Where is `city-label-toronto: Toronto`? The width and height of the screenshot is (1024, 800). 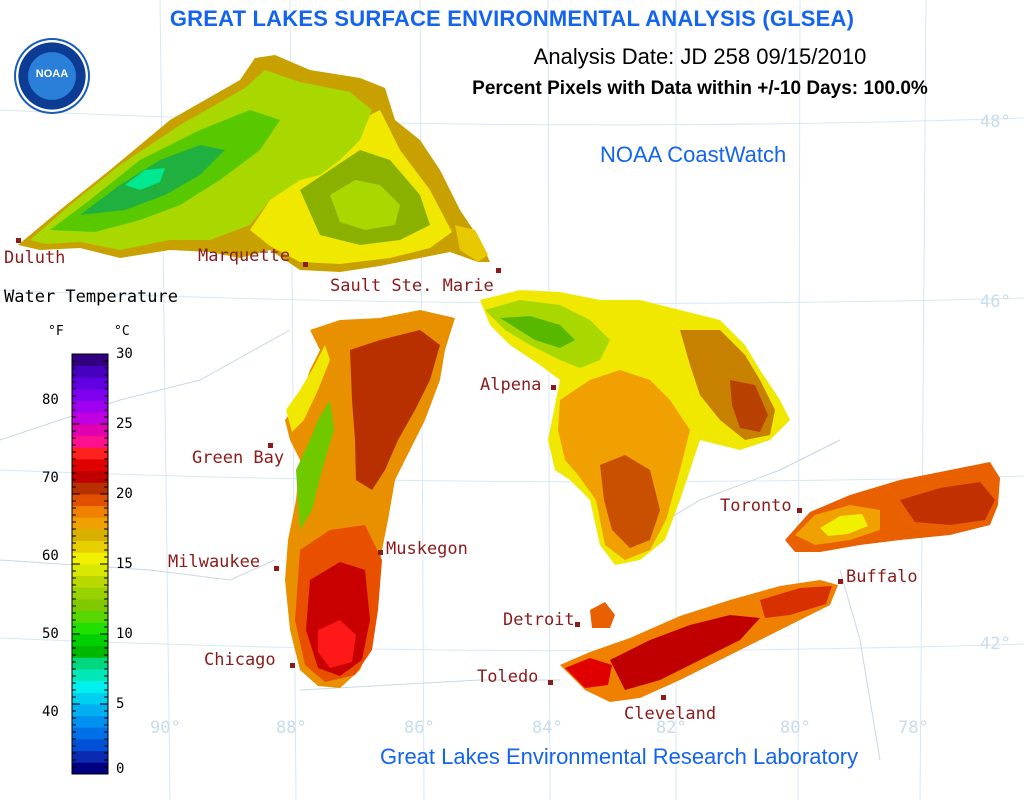 city-label-toronto: Toronto is located at coordinates (756, 506).